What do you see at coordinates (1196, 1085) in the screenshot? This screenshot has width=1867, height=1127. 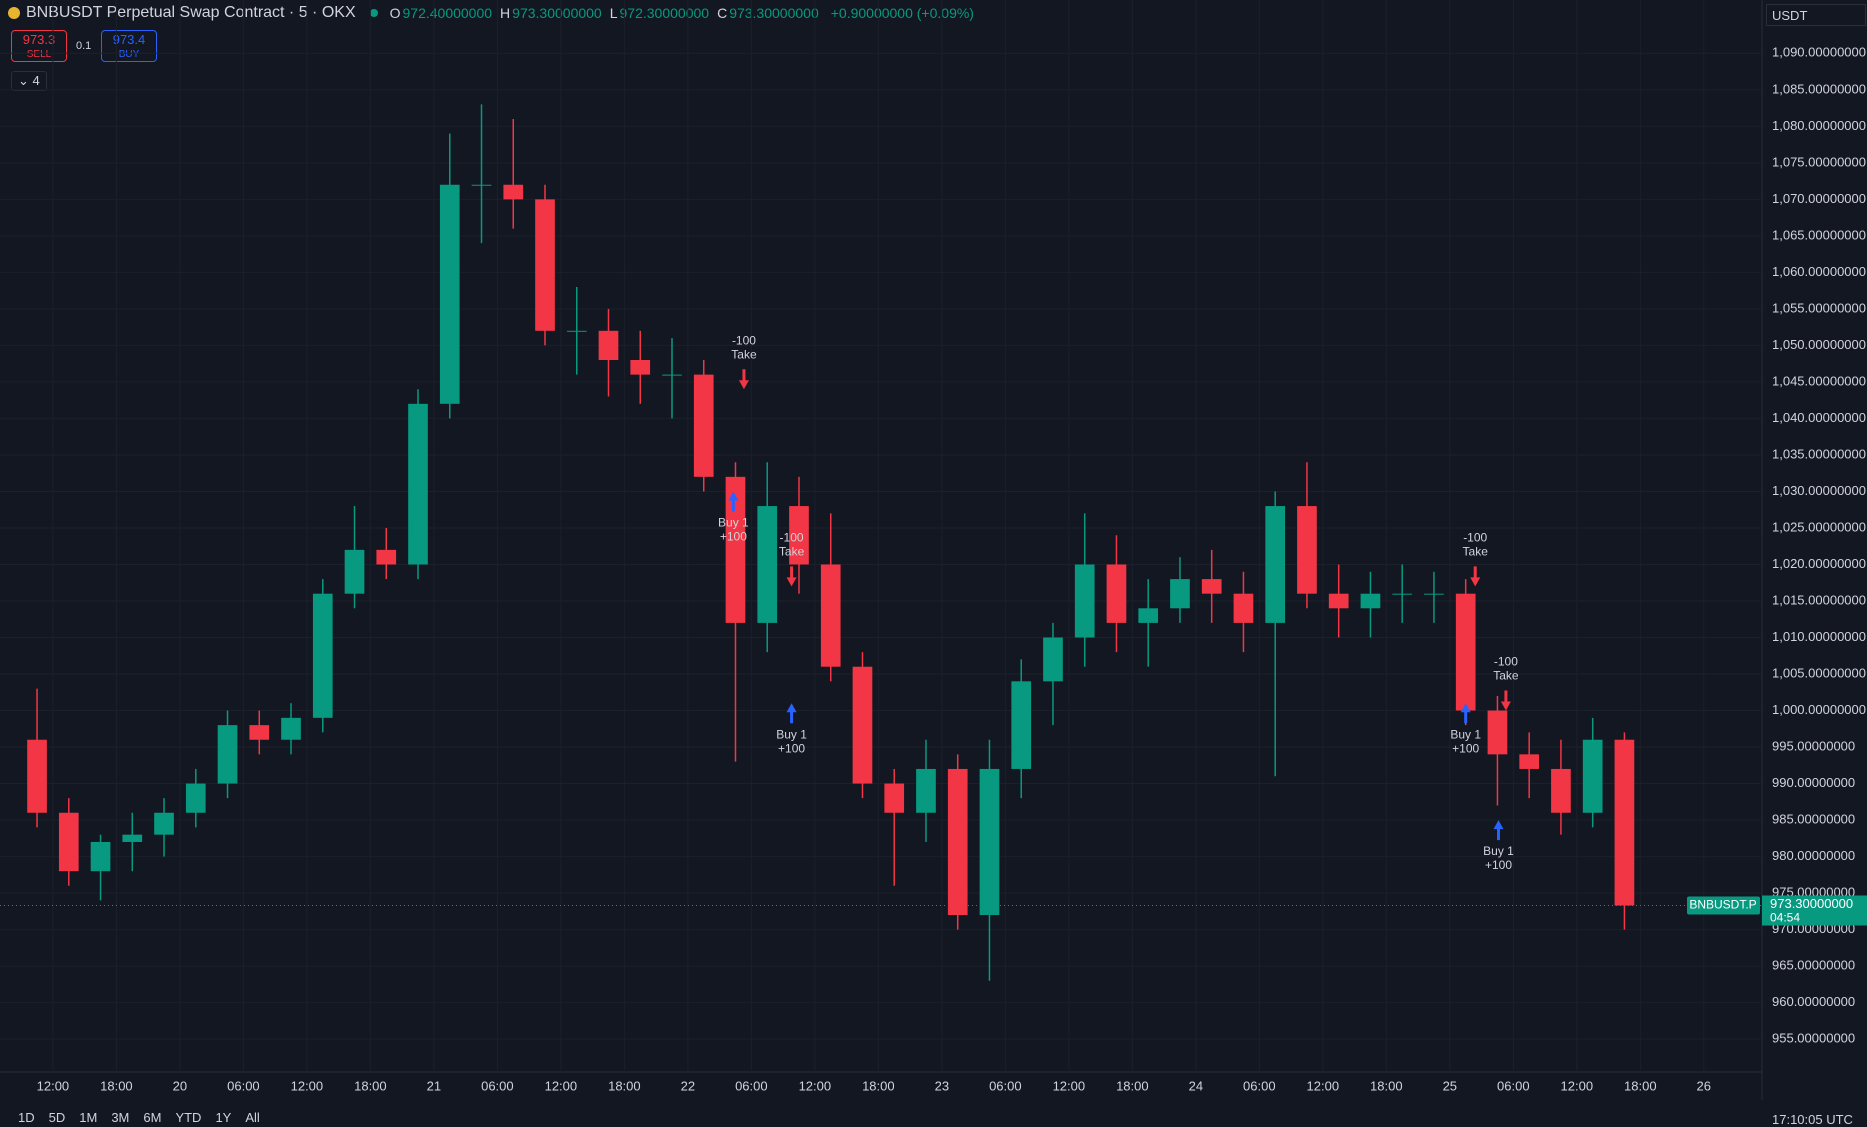 I see `x-tick-label: 24` at bounding box center [1196, 1085].